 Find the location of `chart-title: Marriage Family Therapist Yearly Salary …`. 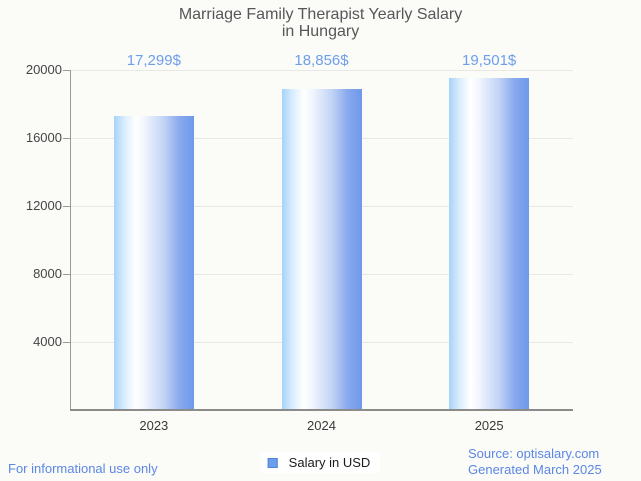

chart-title: Marriage Family Therapist Yearly Salary … is located at coordinates (320, 23).